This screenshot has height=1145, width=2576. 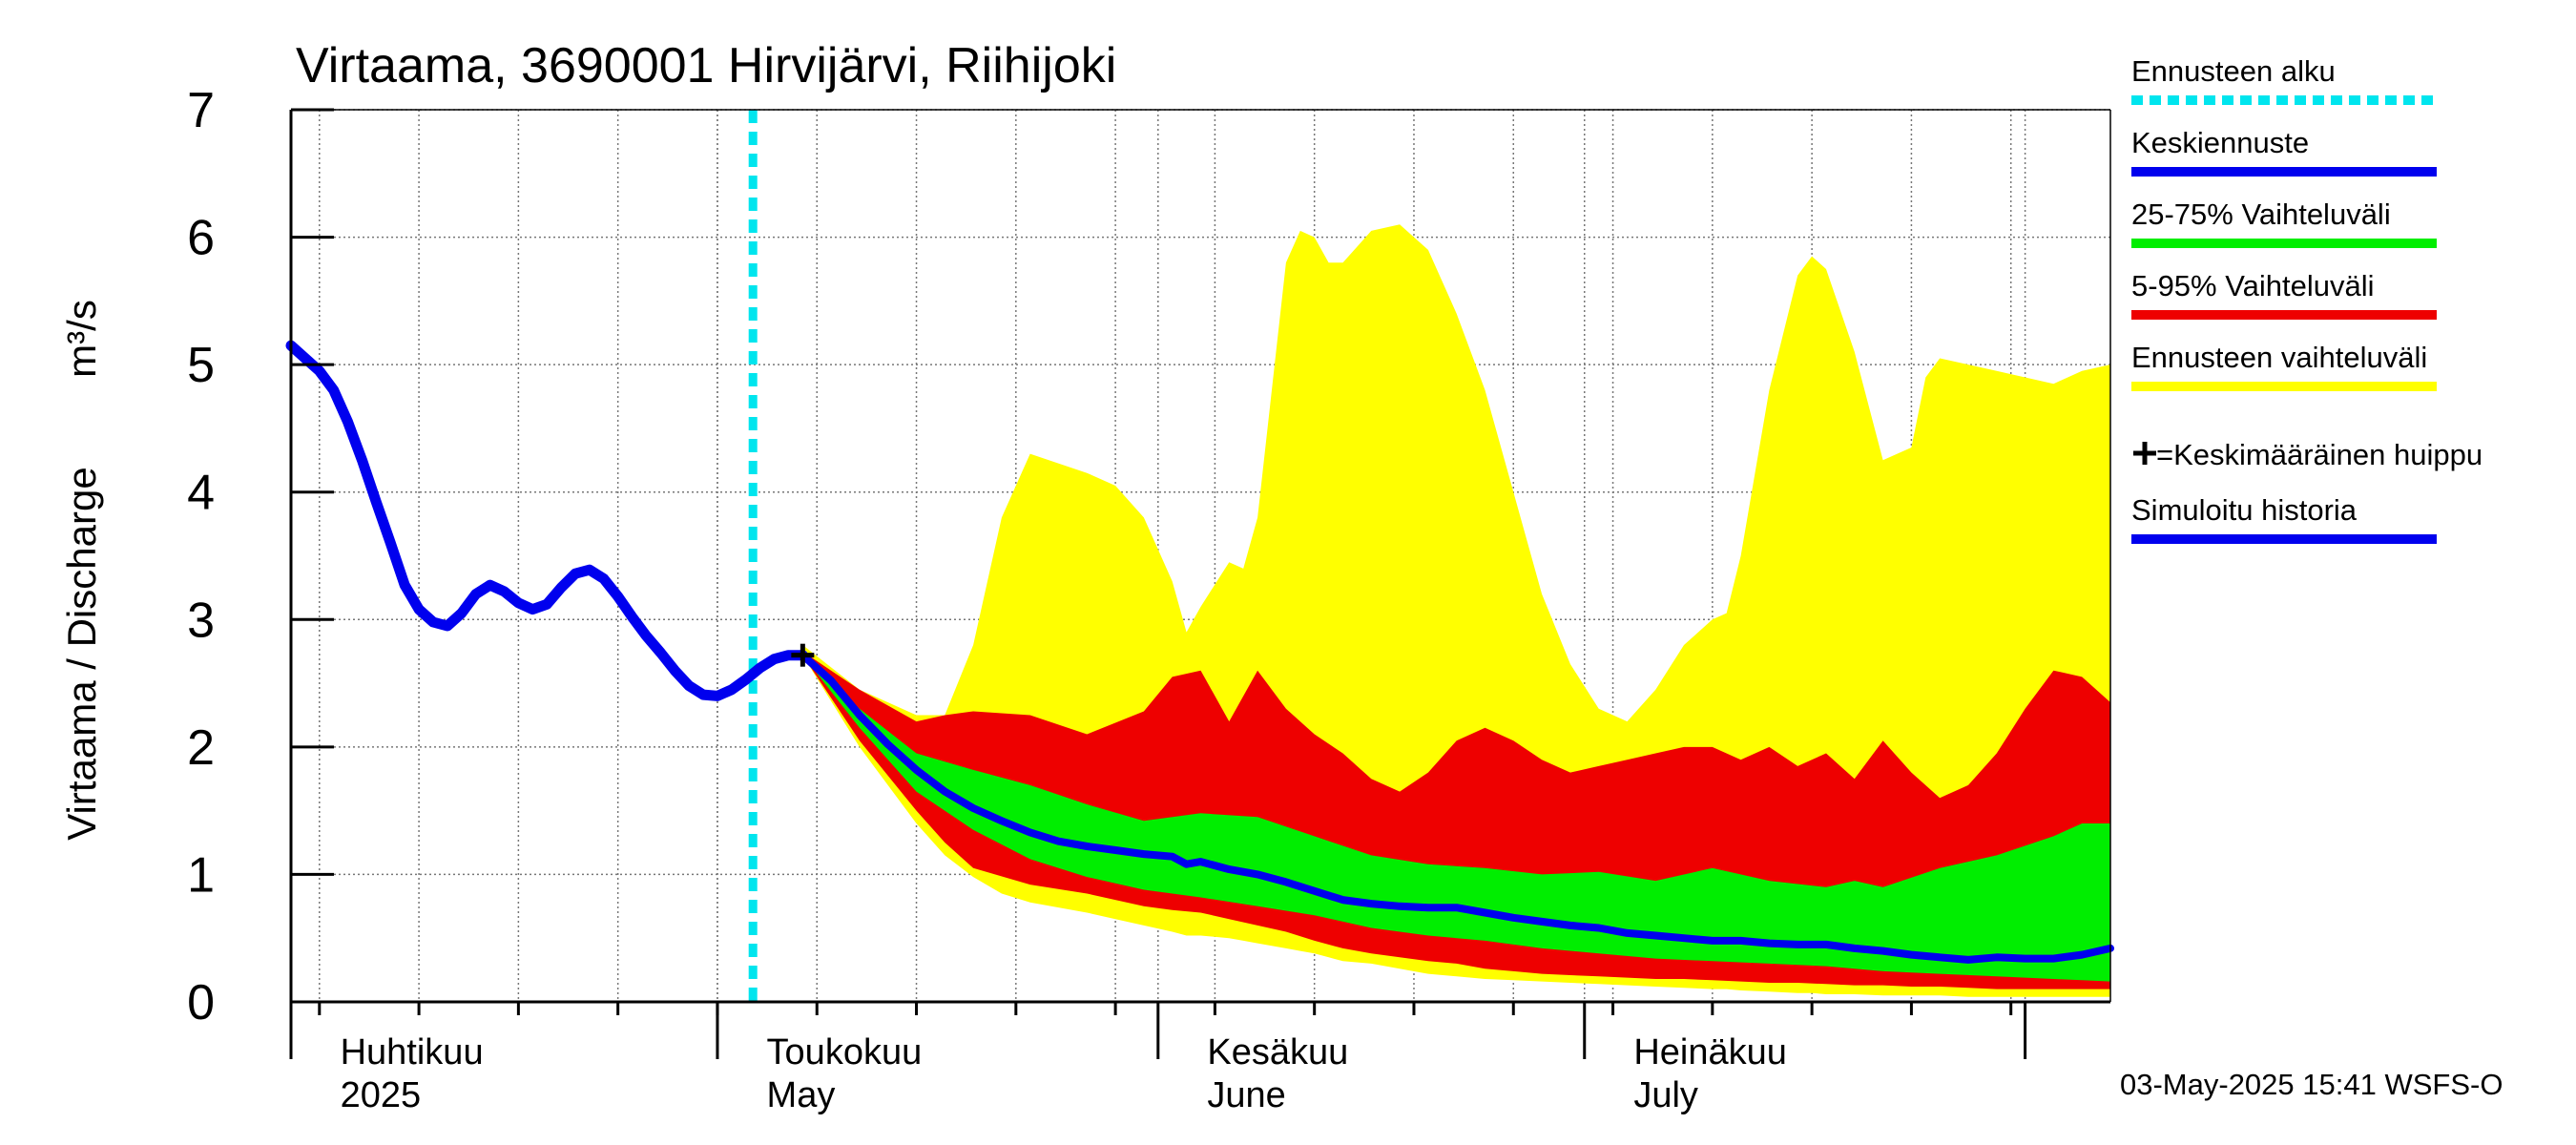 I want to click on y-tick-label: 0, so click(x=201, y=1003).